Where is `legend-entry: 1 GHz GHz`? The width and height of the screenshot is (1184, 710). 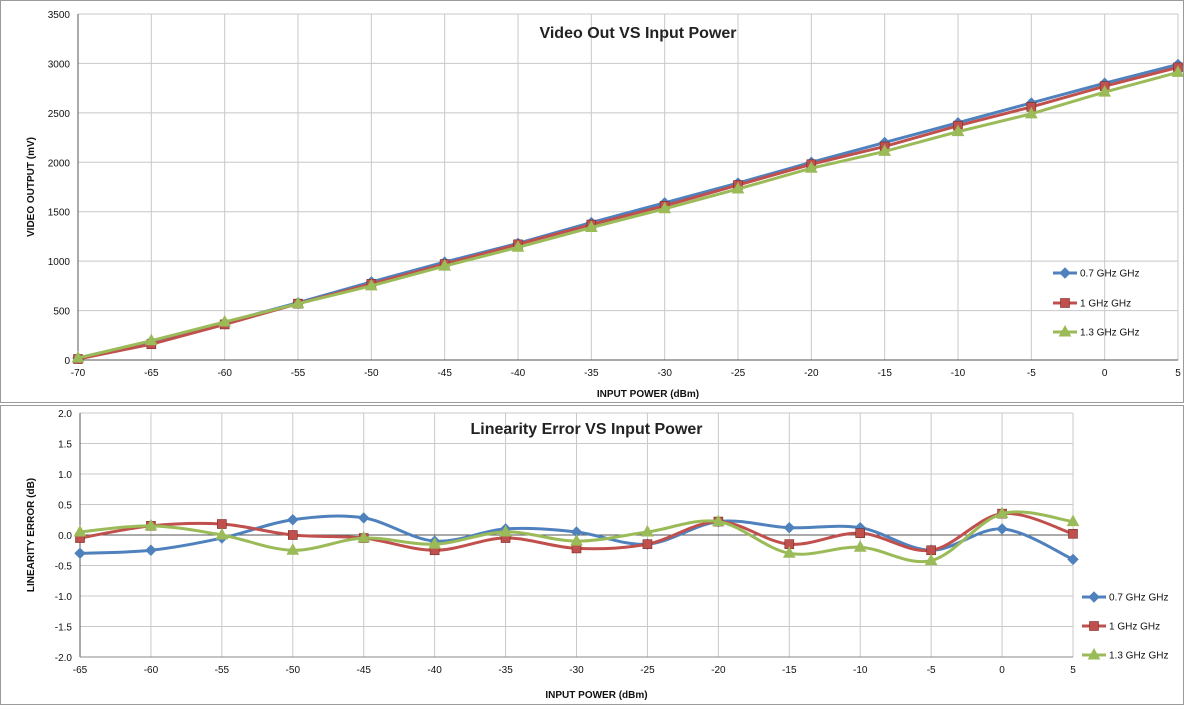 legend-entry: 1 GHz GHz is located at coordinates (1092, 304).